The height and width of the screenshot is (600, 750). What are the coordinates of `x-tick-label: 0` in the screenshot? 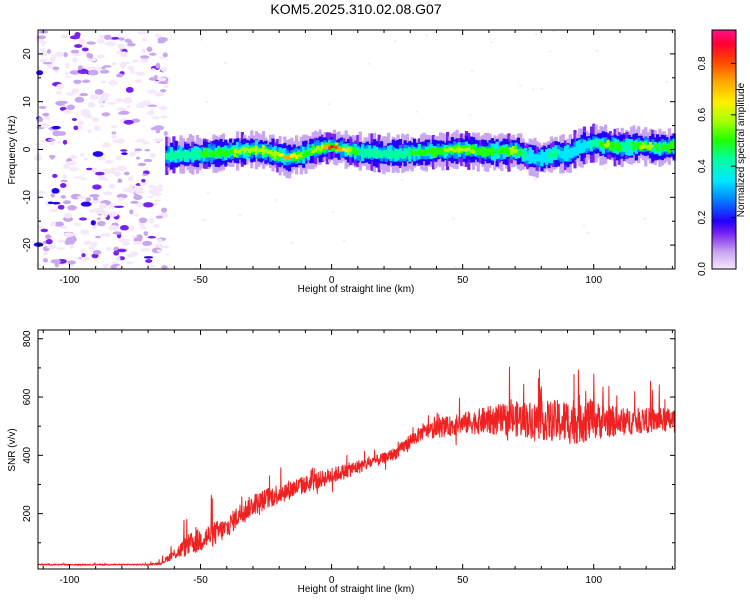 It's located at (332, 280).